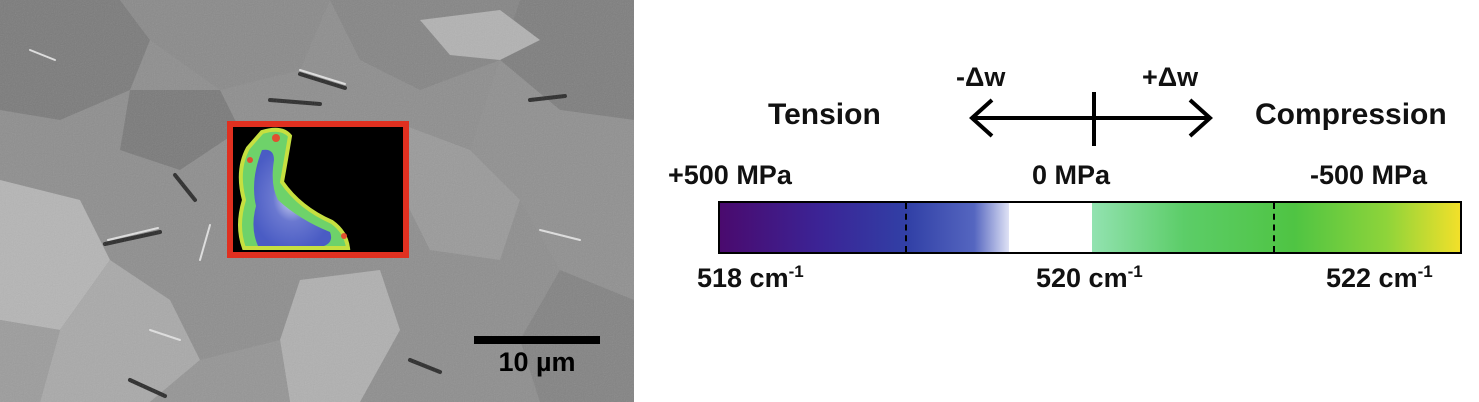 Image resolution: width=1479 pixels, height=402 pixels. What do you see at coordinates (537, 362) in the screenshot?
I see `scale-bar-label: 10 µm` at bounding box center [537, 362].